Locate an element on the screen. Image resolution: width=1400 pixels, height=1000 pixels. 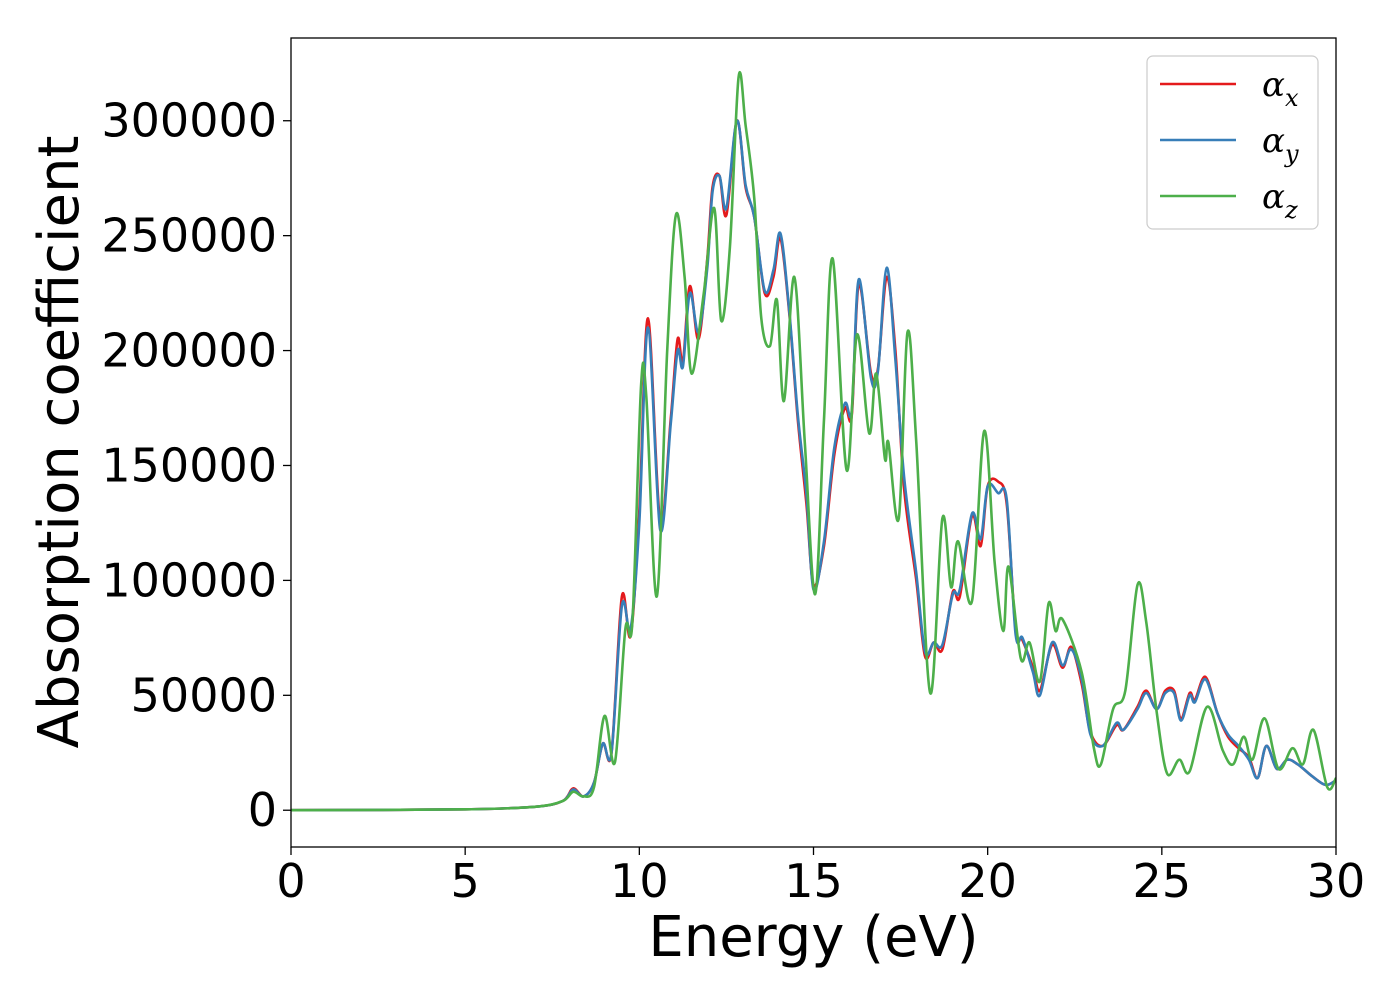
legend-label-y: αy is located at coordinates (1280, 144).